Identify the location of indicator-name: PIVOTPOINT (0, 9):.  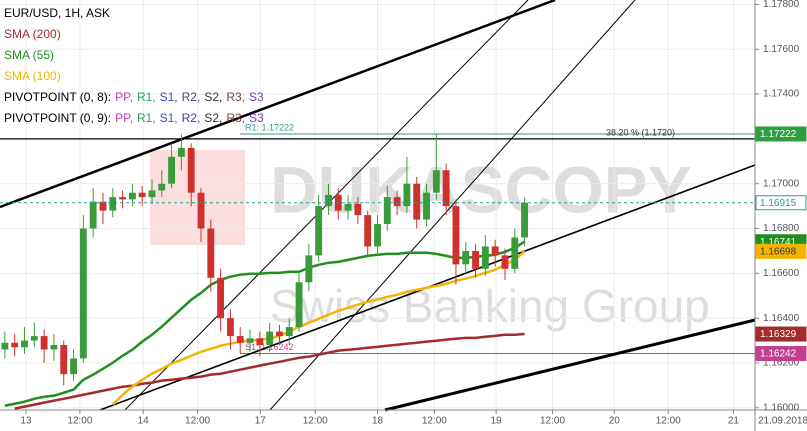
(57, 118).